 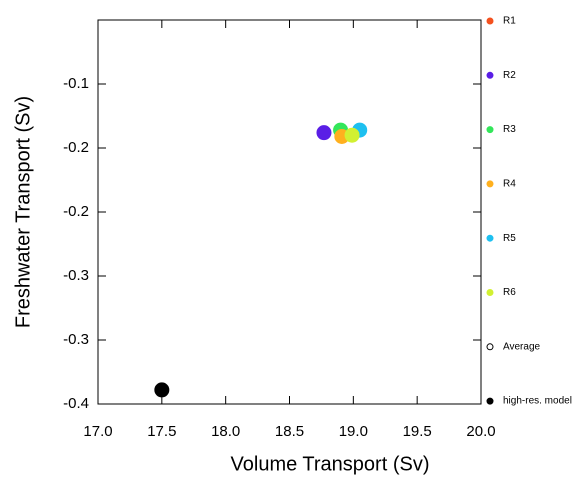 What do you see at coordinates (509, 292) in the screenshot?
I see `legend-label: R6` at bounding box center [509, 292].